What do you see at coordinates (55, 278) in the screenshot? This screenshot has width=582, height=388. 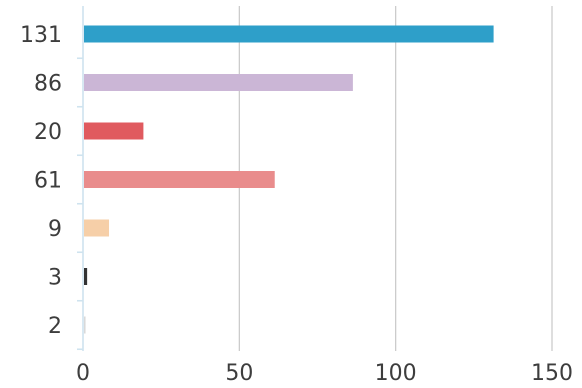 I see `y-tick-label-3: 3` at bounding box center [55, 278].